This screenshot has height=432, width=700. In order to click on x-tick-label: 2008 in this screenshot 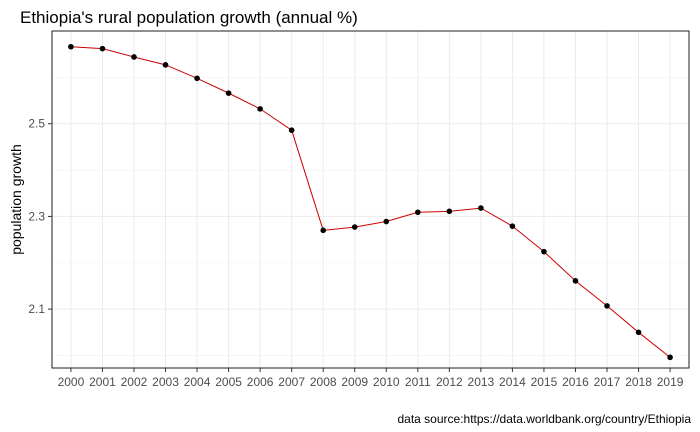, I will do `click(323, 382)`.